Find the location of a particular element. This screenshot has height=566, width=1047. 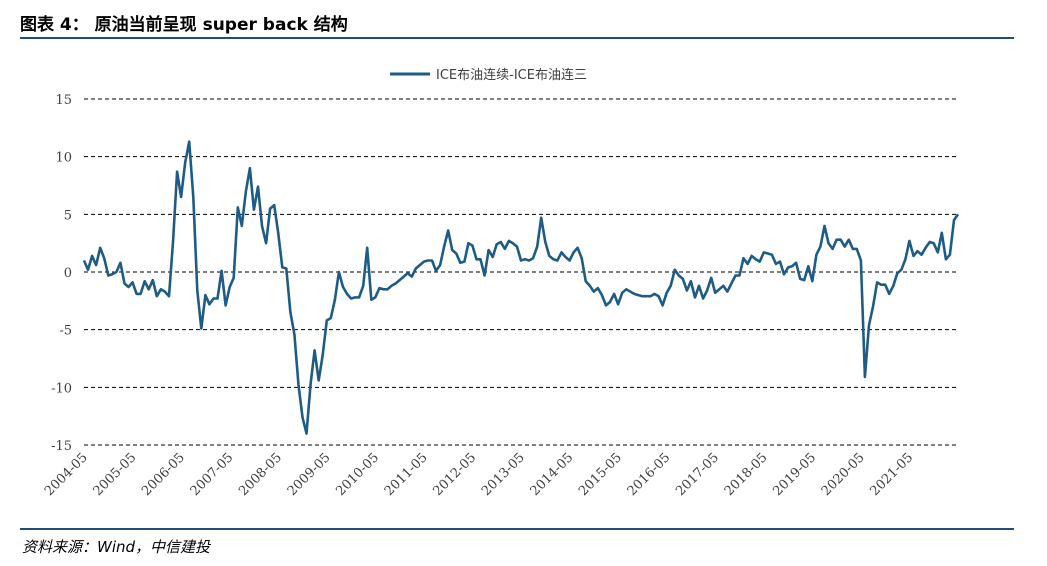

y-tick-label: 5 is located at coordinates (68, 215).